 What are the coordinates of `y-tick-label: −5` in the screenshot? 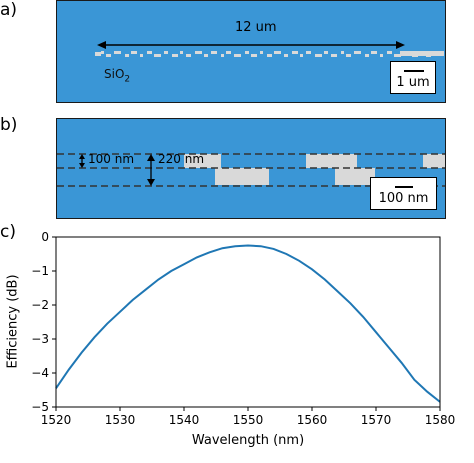 It's located at (40, 407).